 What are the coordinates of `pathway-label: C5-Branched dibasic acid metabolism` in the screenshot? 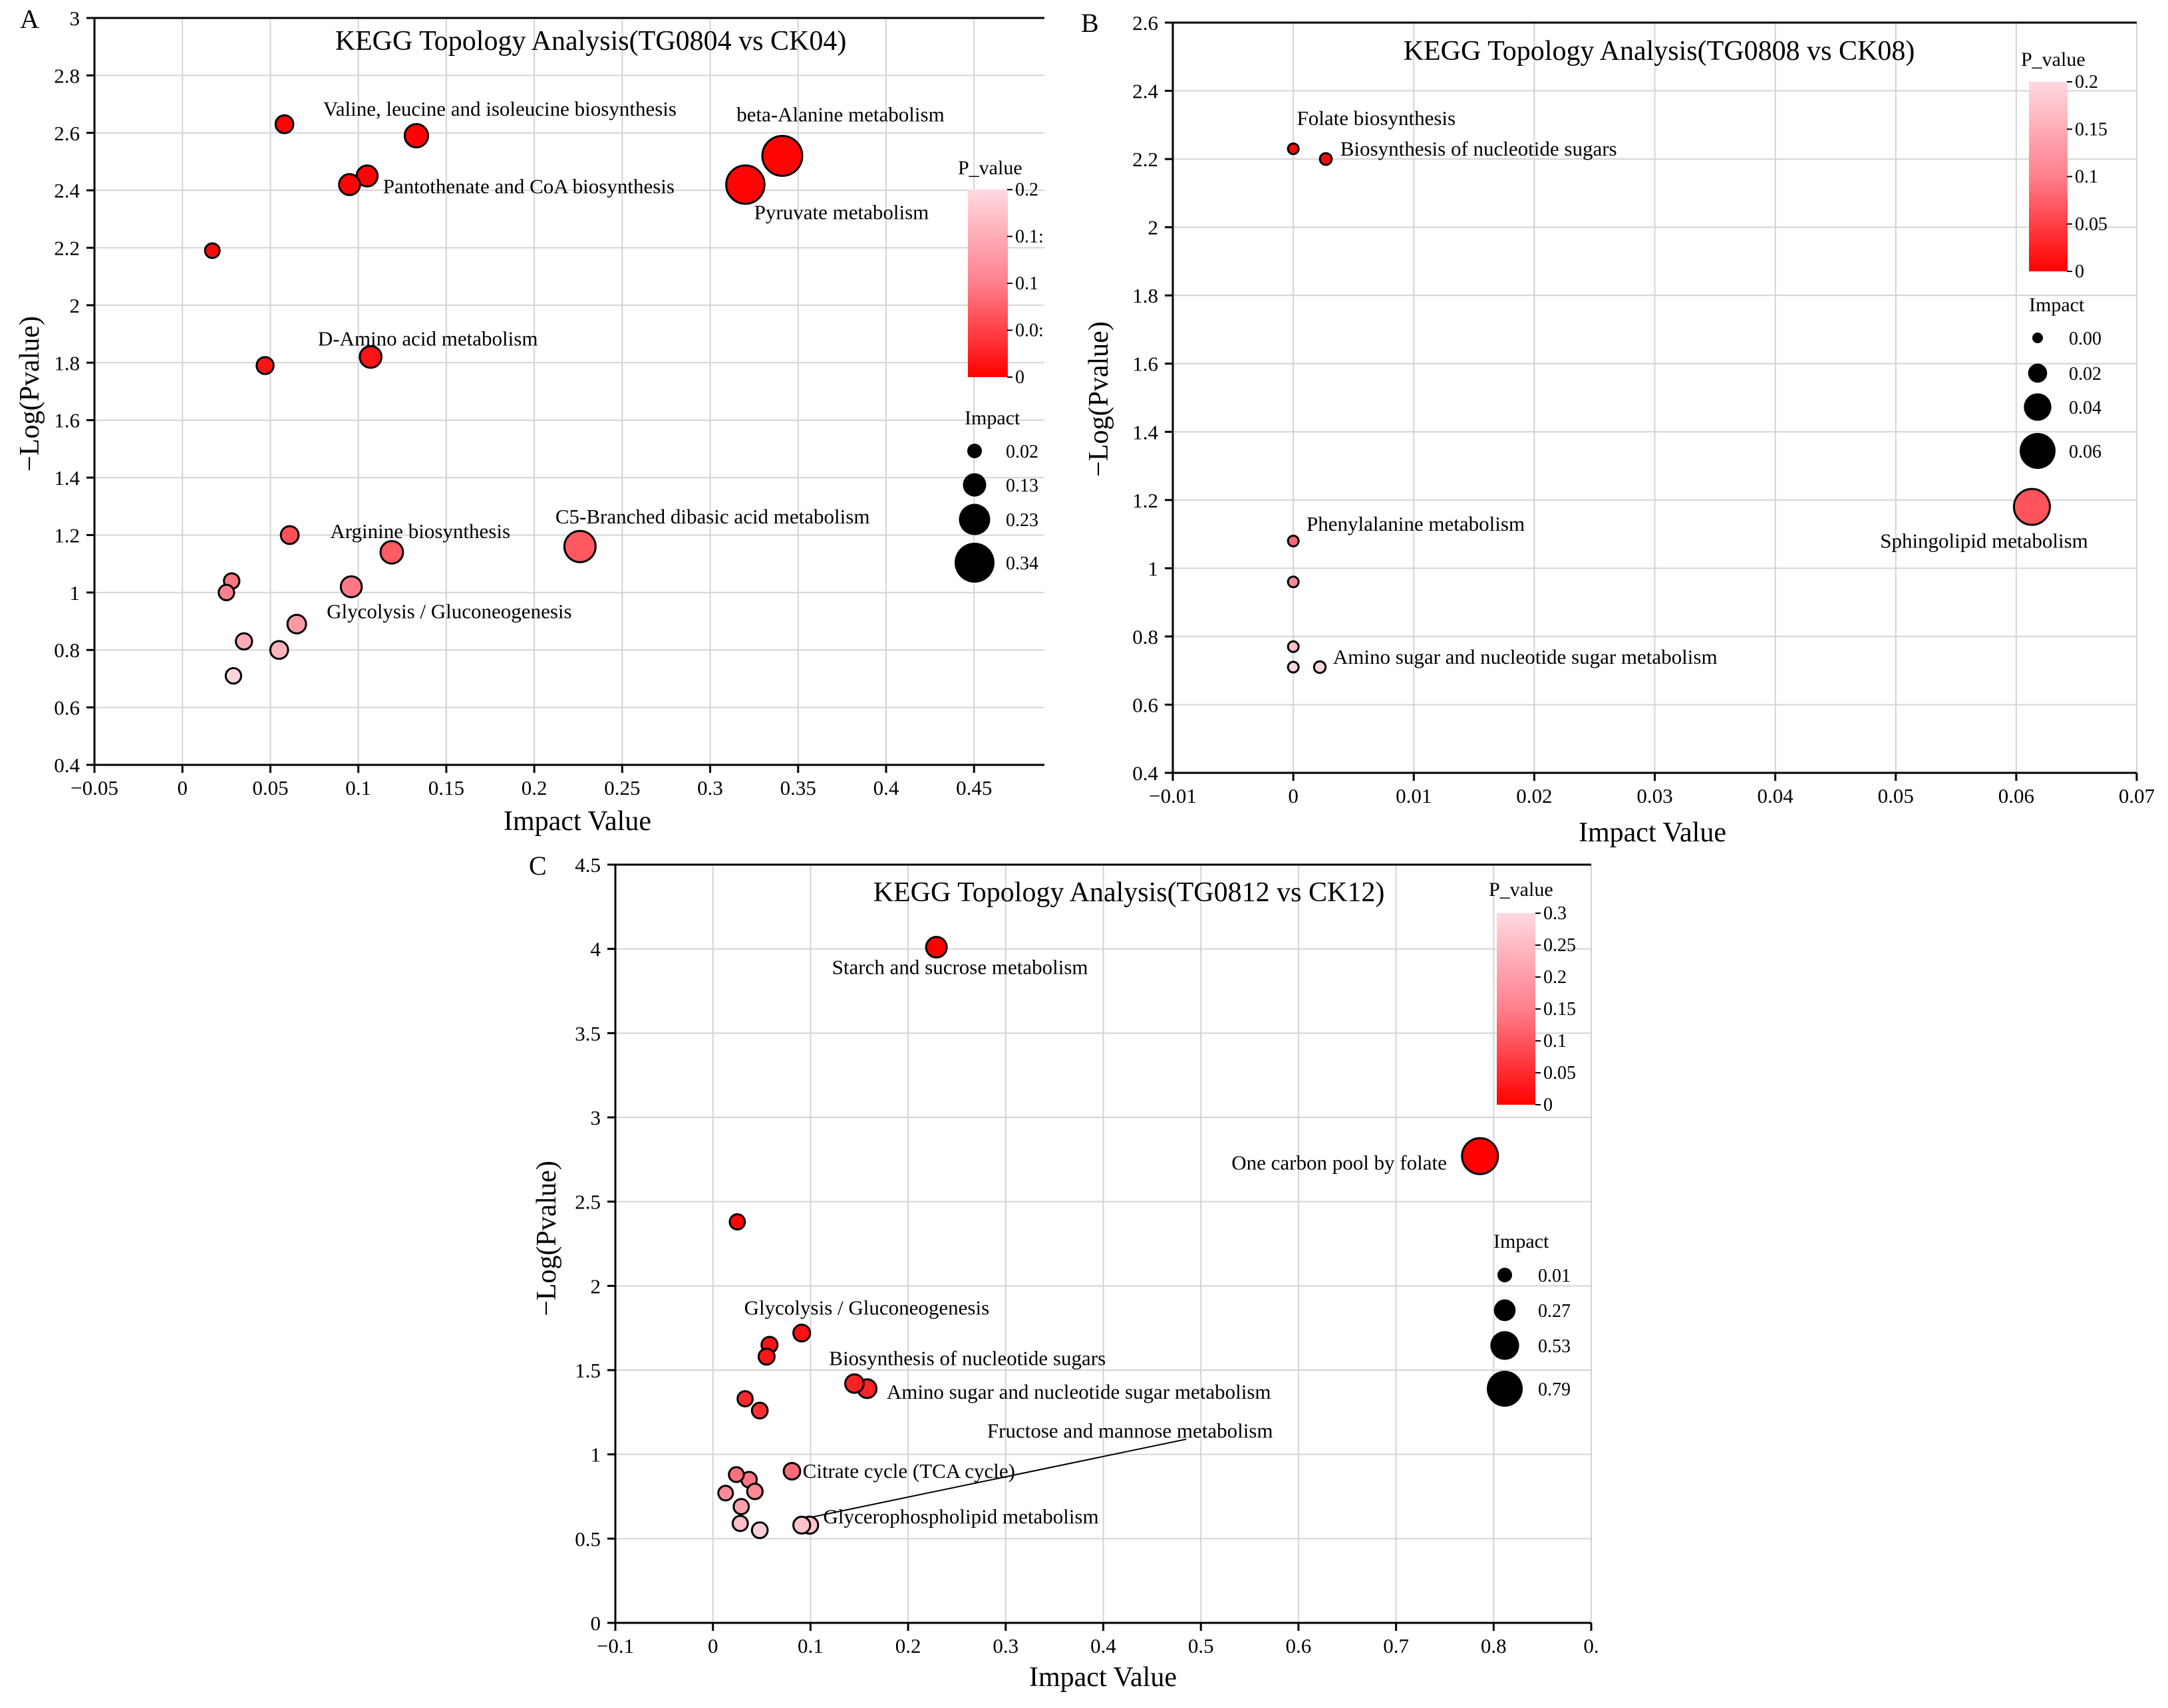 It's located at (713, 516).